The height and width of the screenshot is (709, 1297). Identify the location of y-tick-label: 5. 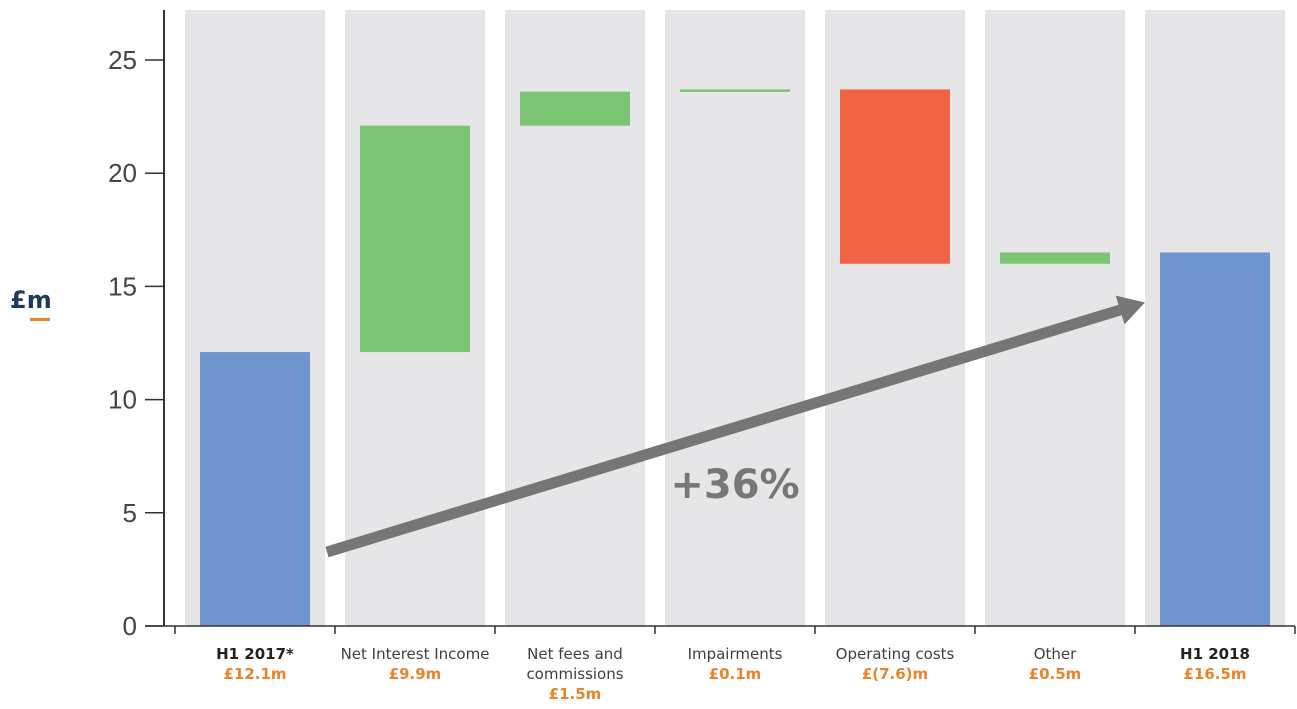
(130, 513).